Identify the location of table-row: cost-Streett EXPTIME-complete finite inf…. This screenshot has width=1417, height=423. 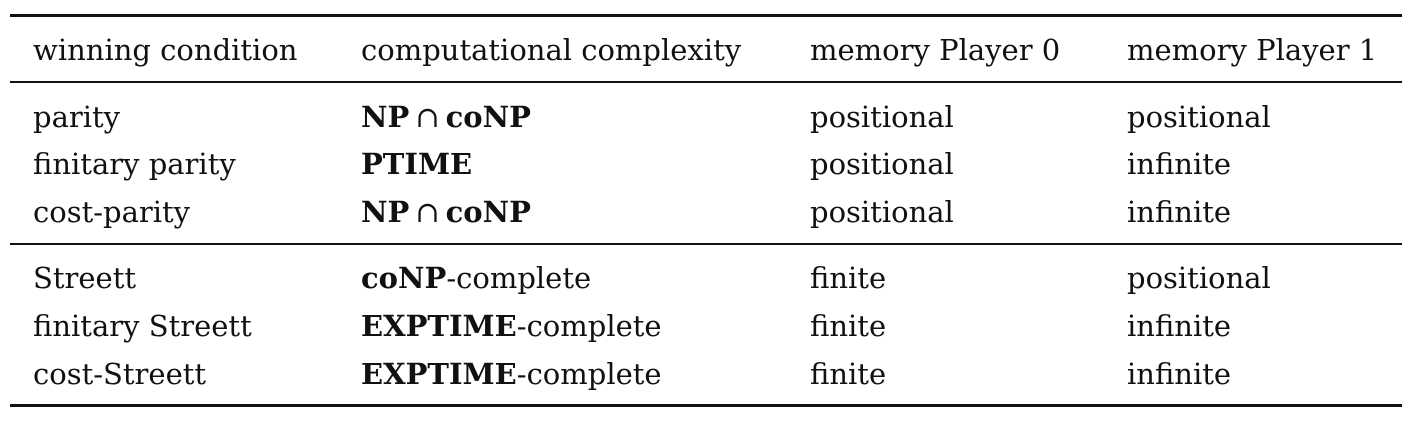
(708, 374).